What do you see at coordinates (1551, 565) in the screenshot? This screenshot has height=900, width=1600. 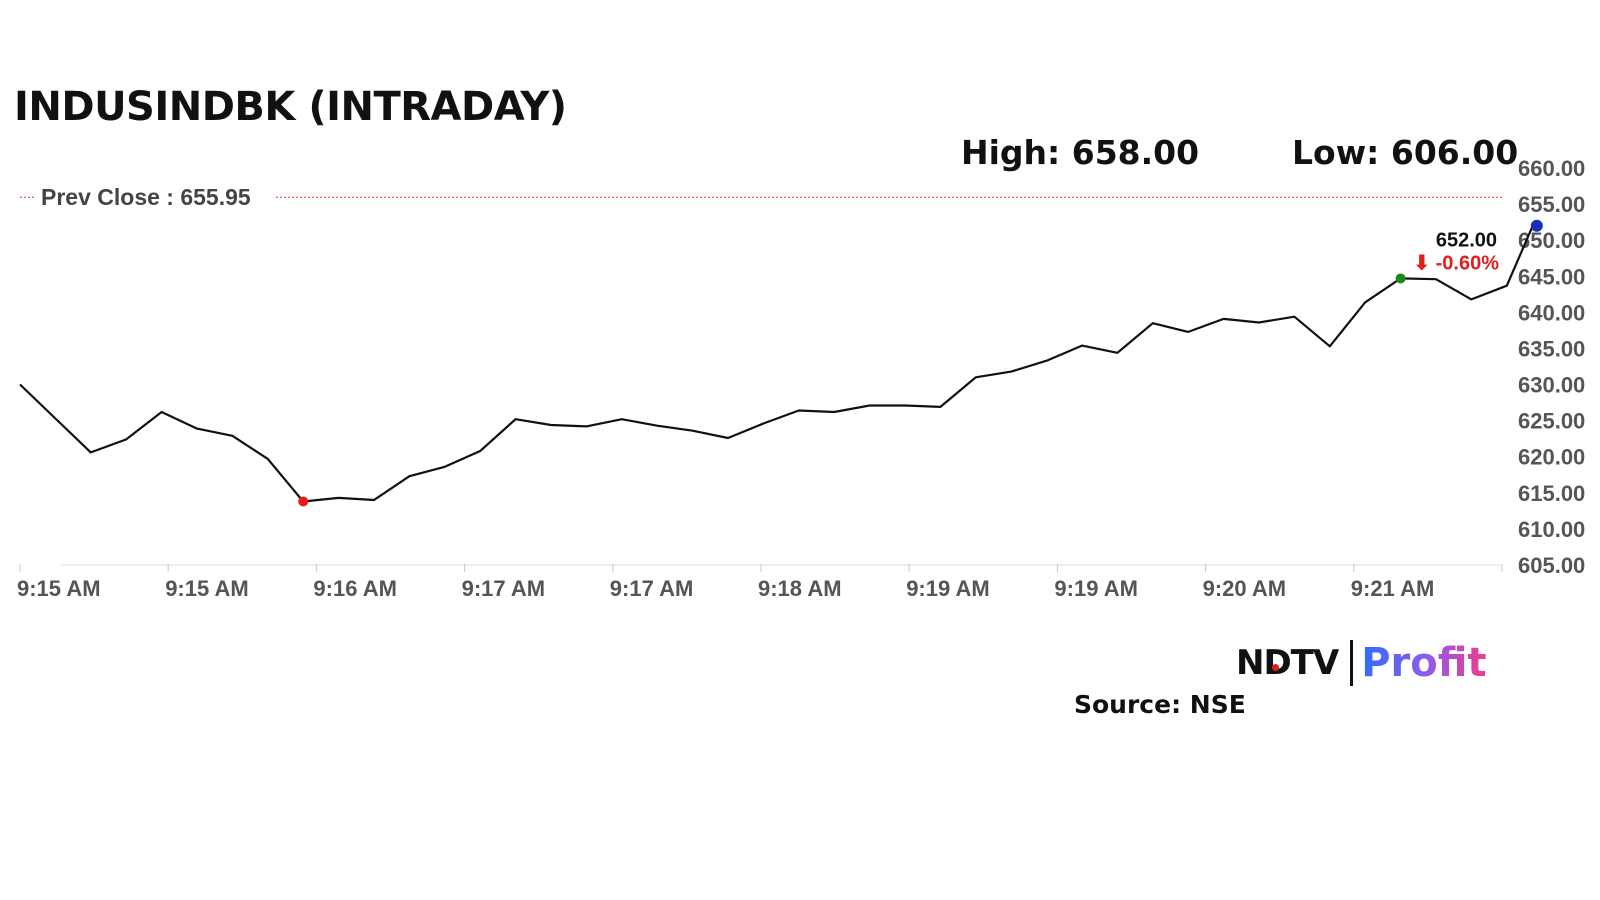 I see `y-tick-label: 605.00` at bounding box center [1551, 565].